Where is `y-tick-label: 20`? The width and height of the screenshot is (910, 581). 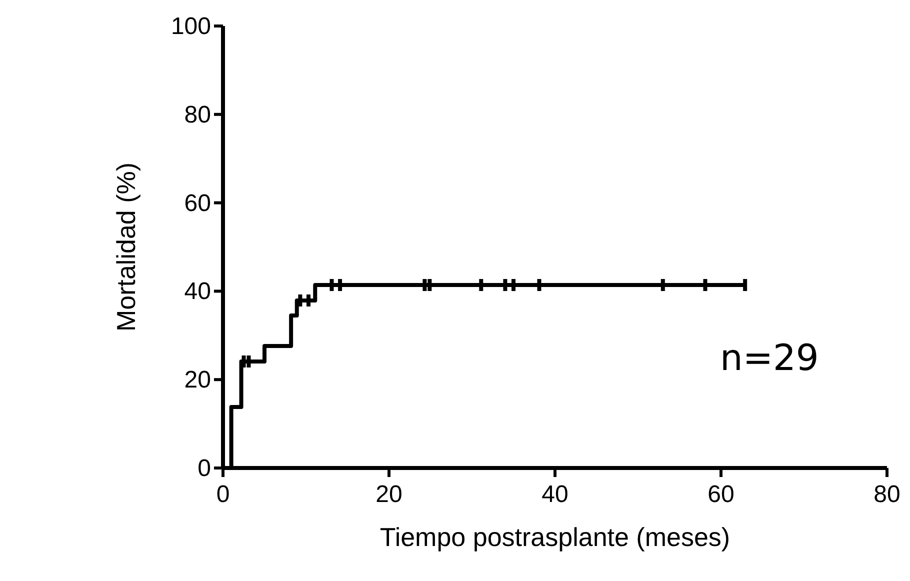
y-tick-label: 20 is located at coordinates (197, 380).